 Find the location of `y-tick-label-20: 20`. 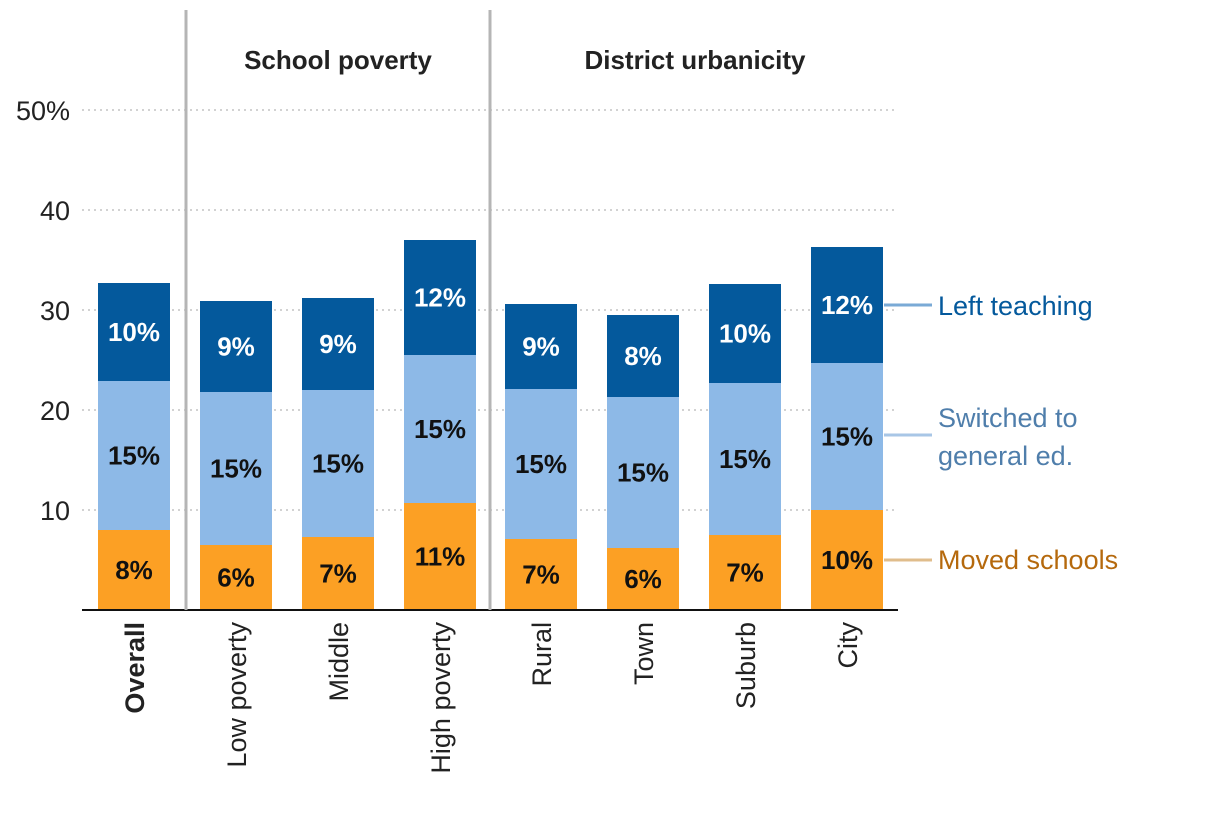

y-tick-label-20: 20 is located at coordinates (55, 411).